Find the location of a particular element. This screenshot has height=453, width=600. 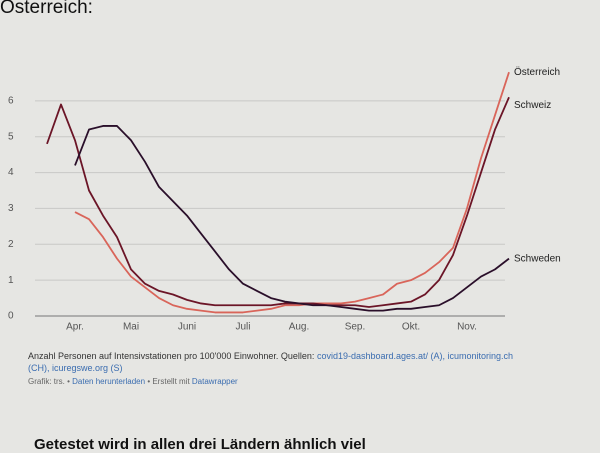

y-tick-label: 2 is located at coordinates (11, 244).